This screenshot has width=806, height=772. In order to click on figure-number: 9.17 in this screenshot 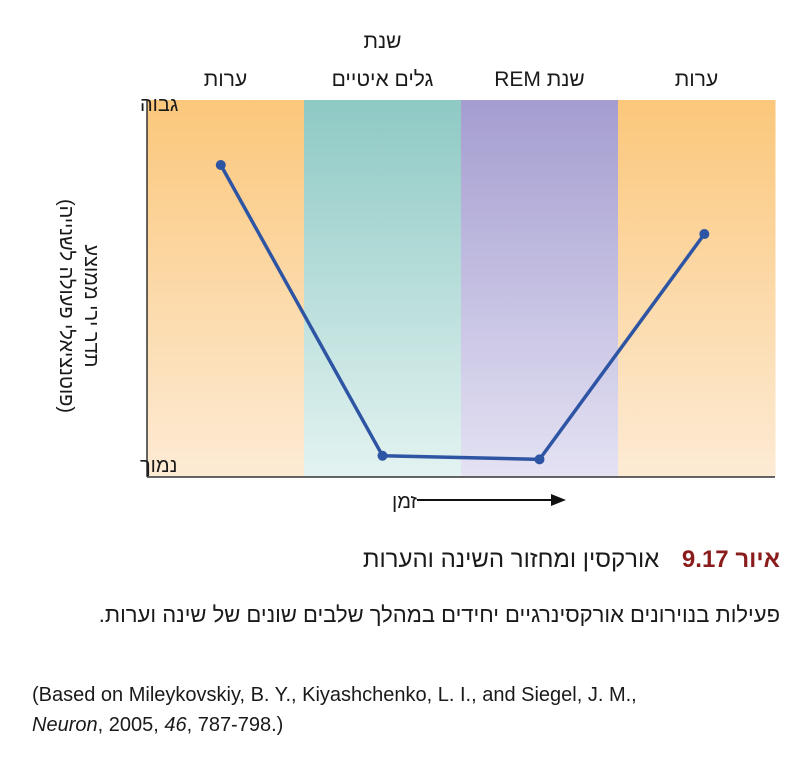, I will do `click(705, 559)`.